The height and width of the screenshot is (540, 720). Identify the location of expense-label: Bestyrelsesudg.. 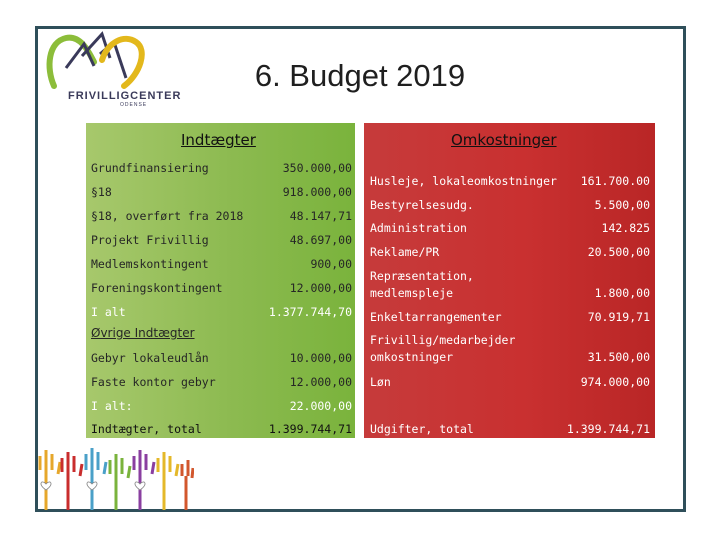
(422, 205).